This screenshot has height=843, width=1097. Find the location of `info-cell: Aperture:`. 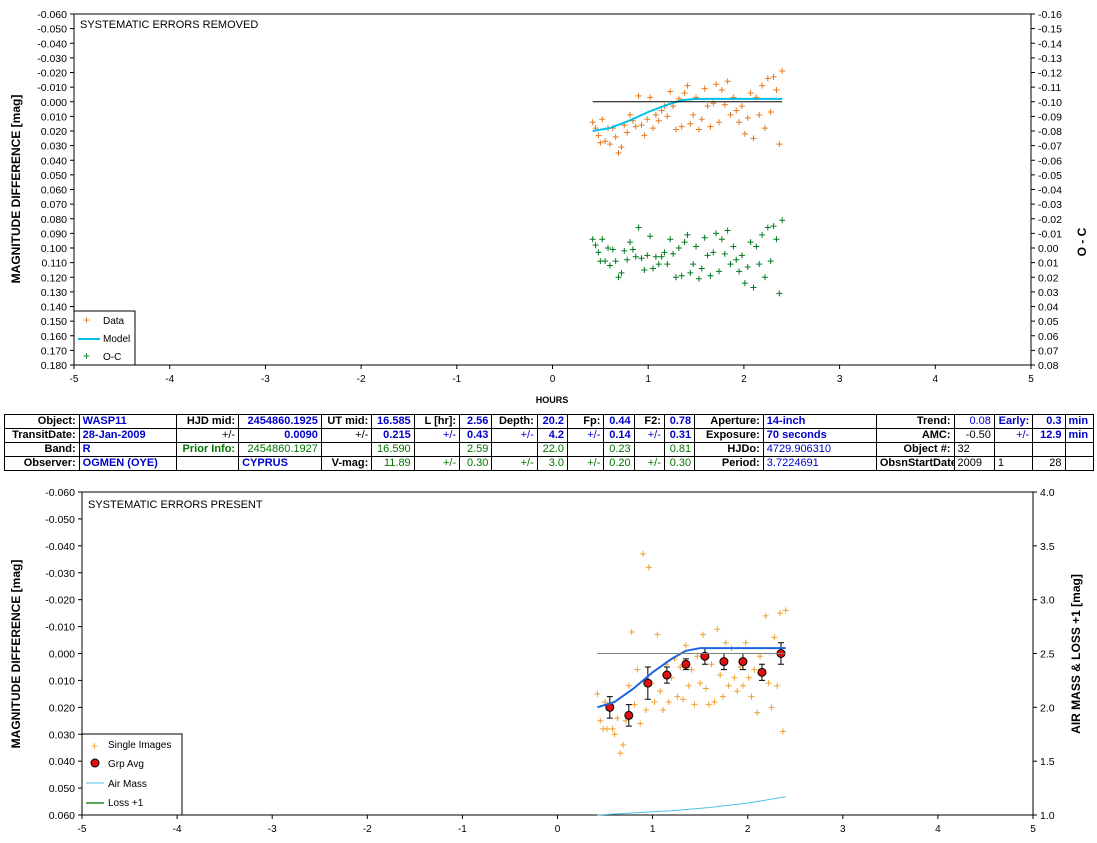

info-cell: Aperture: is located at coordinates (729, 421).